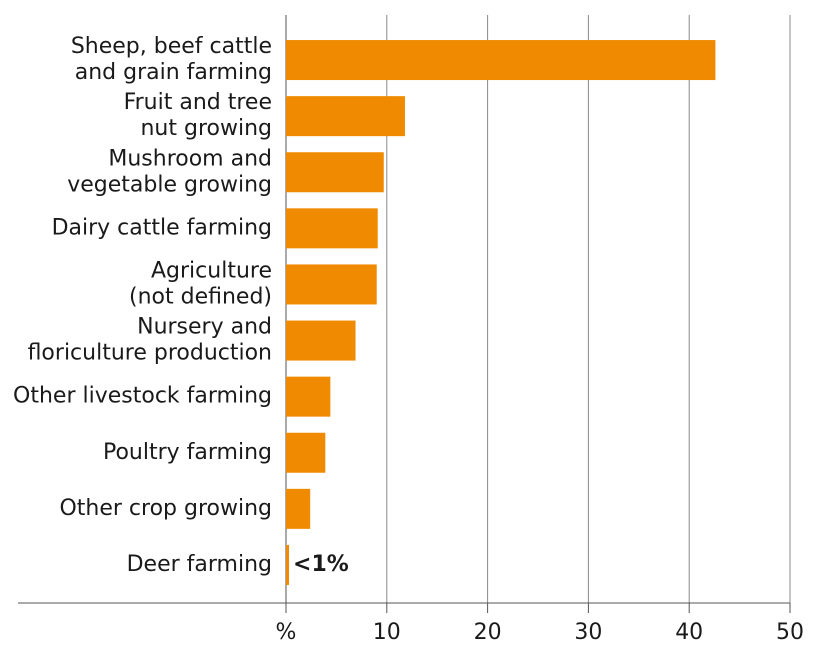 The image size is (815, 650). What do you see at coordinates (199, 564) in the screenshot?
I see `y-tick-label: Deer farming` at bounding box center [199, 564].